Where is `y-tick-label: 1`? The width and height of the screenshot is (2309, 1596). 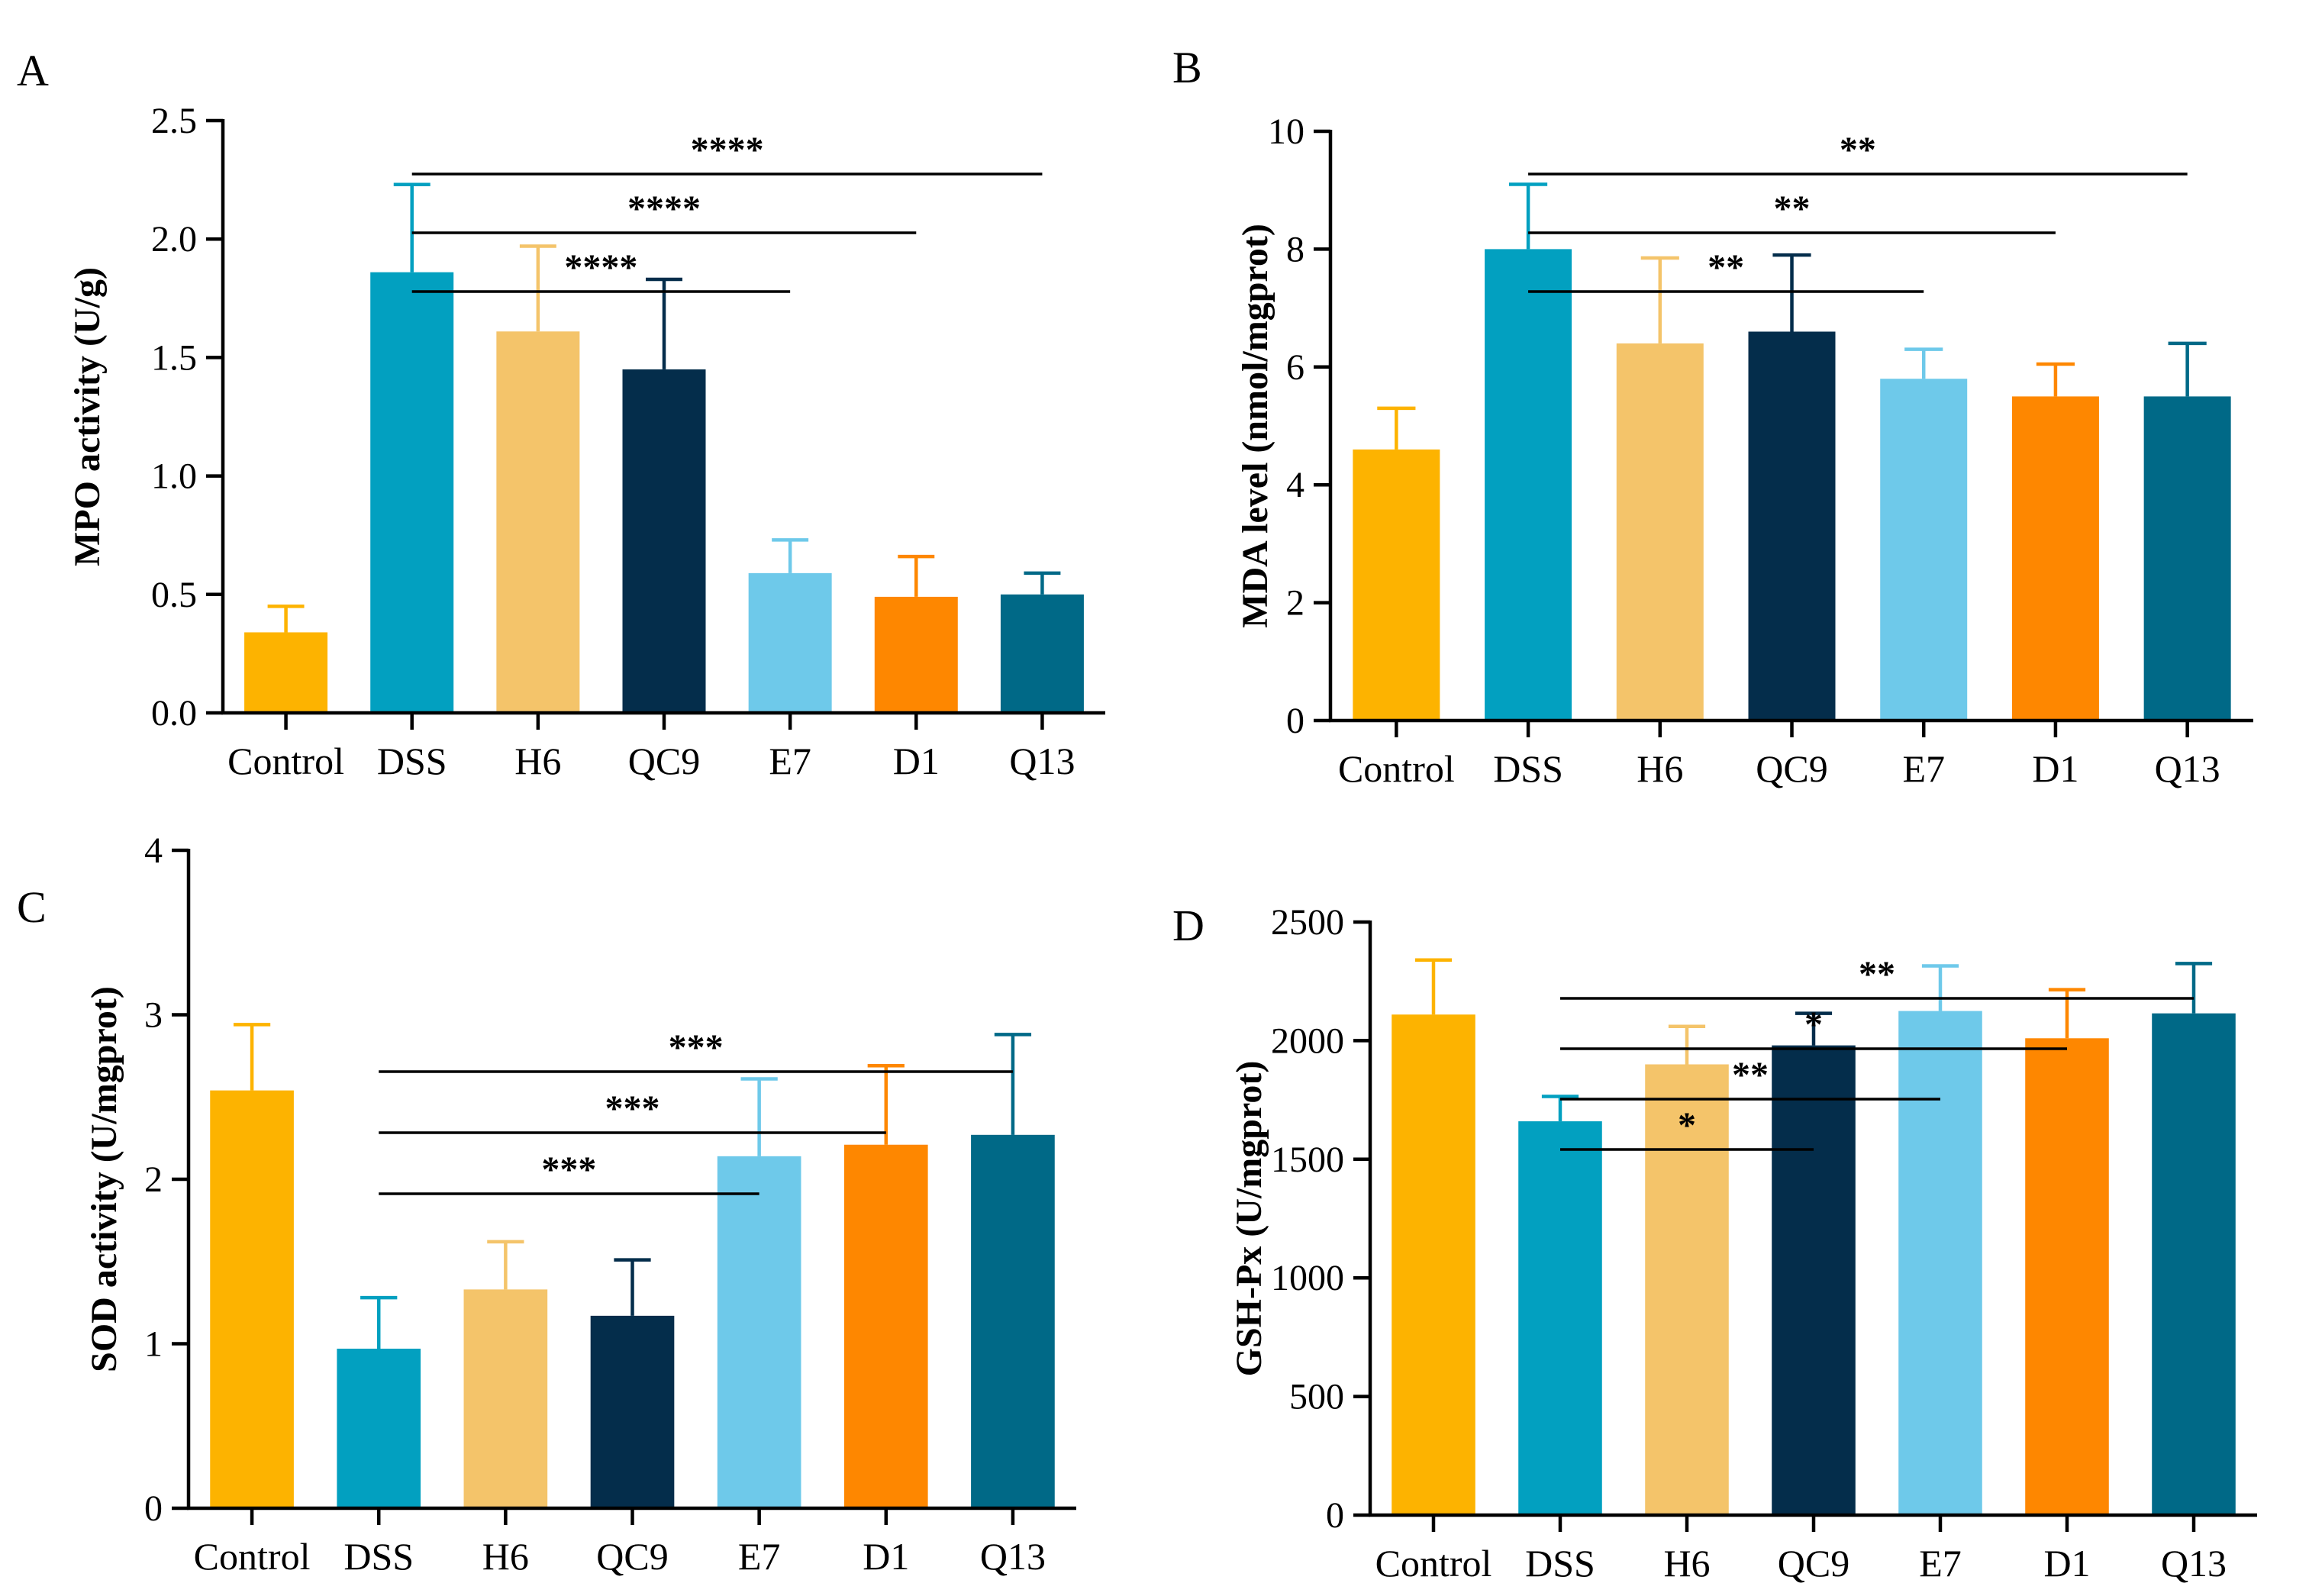 y-tick-label: 1 is located at coordinates (153, 1344).